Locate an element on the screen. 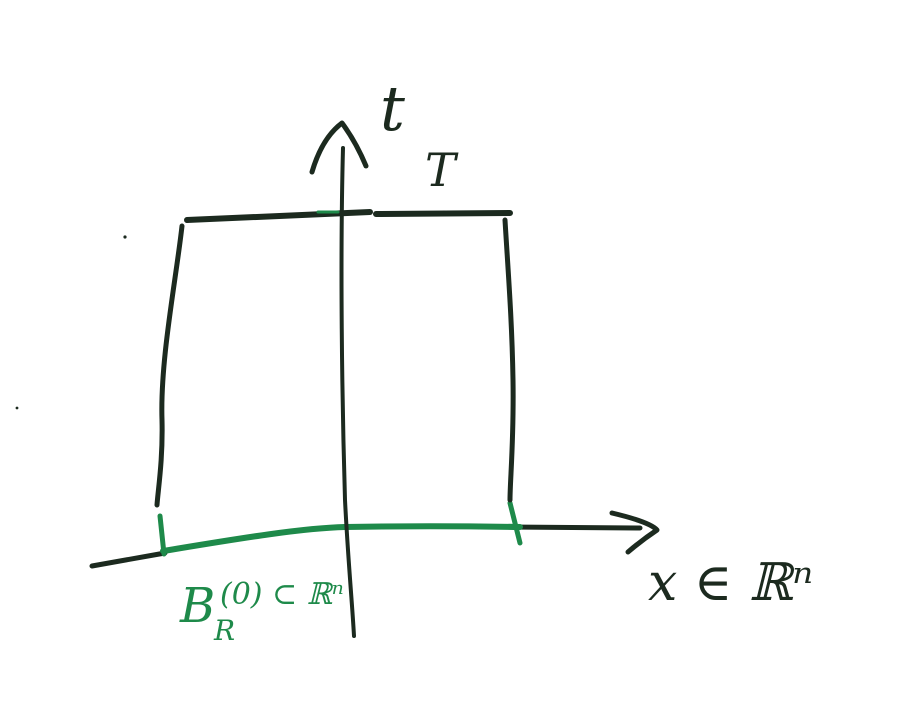 The image size is (900, 715). ball-left-tick is located at coordinates (162, 535).